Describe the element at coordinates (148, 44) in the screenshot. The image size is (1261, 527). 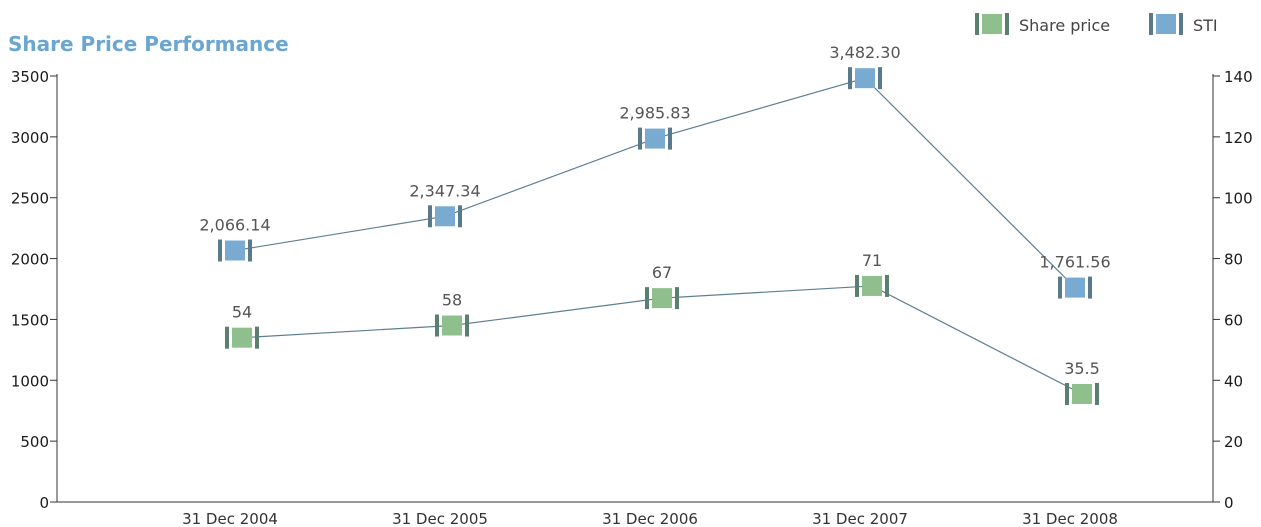
I see `chart-title: Share Price Performance` at that location.